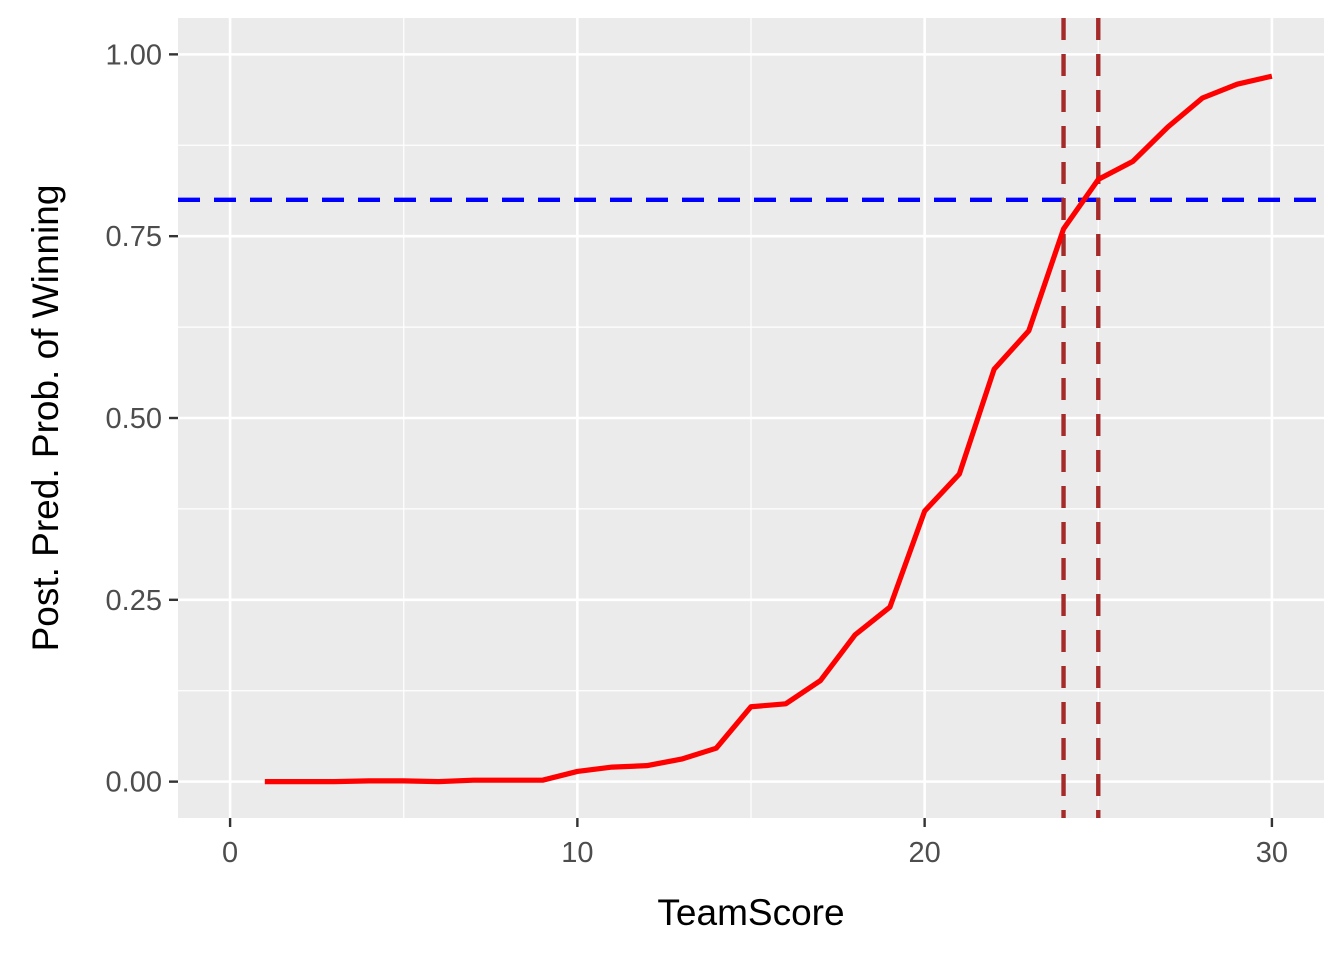 The width and height of the screenshot is (1344, 960). I want to click on x-axis: 0 10 20 30, so click(755, 843).